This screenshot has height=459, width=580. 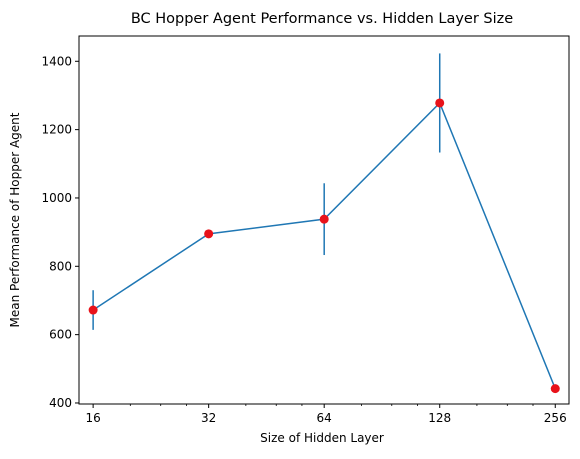 I want to click on x-tick-label: 32, so click(x=208, y=418).